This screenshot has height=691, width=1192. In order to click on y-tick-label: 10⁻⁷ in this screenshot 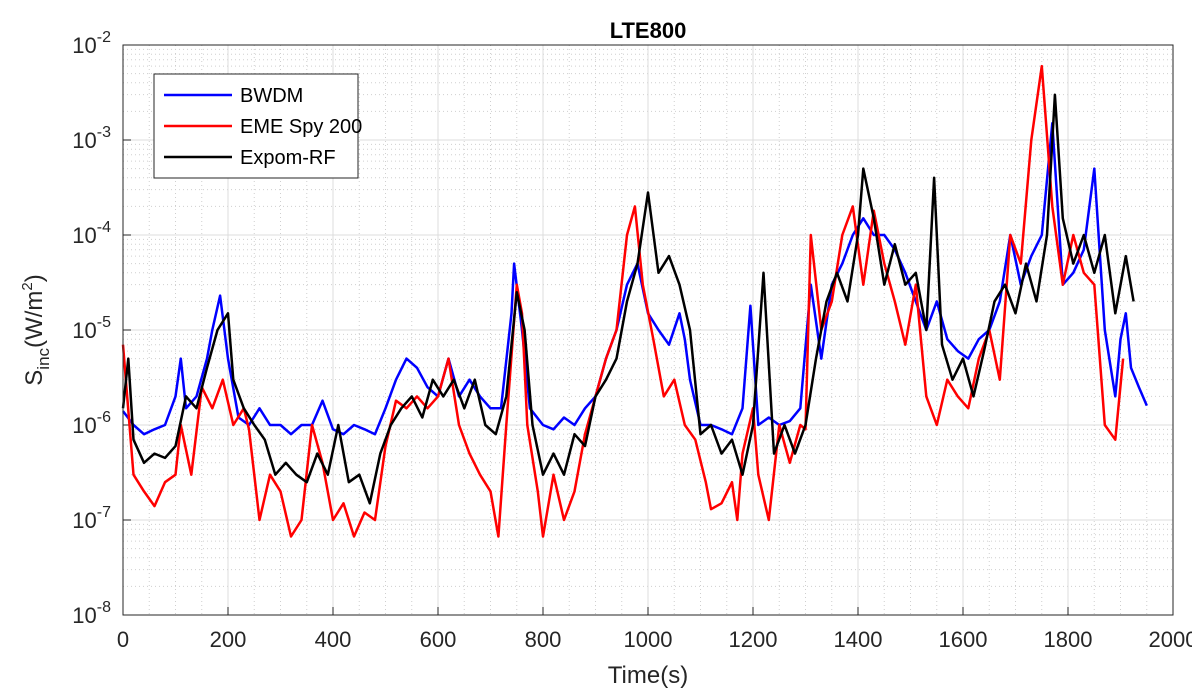, I will do `click(91, 518)`.